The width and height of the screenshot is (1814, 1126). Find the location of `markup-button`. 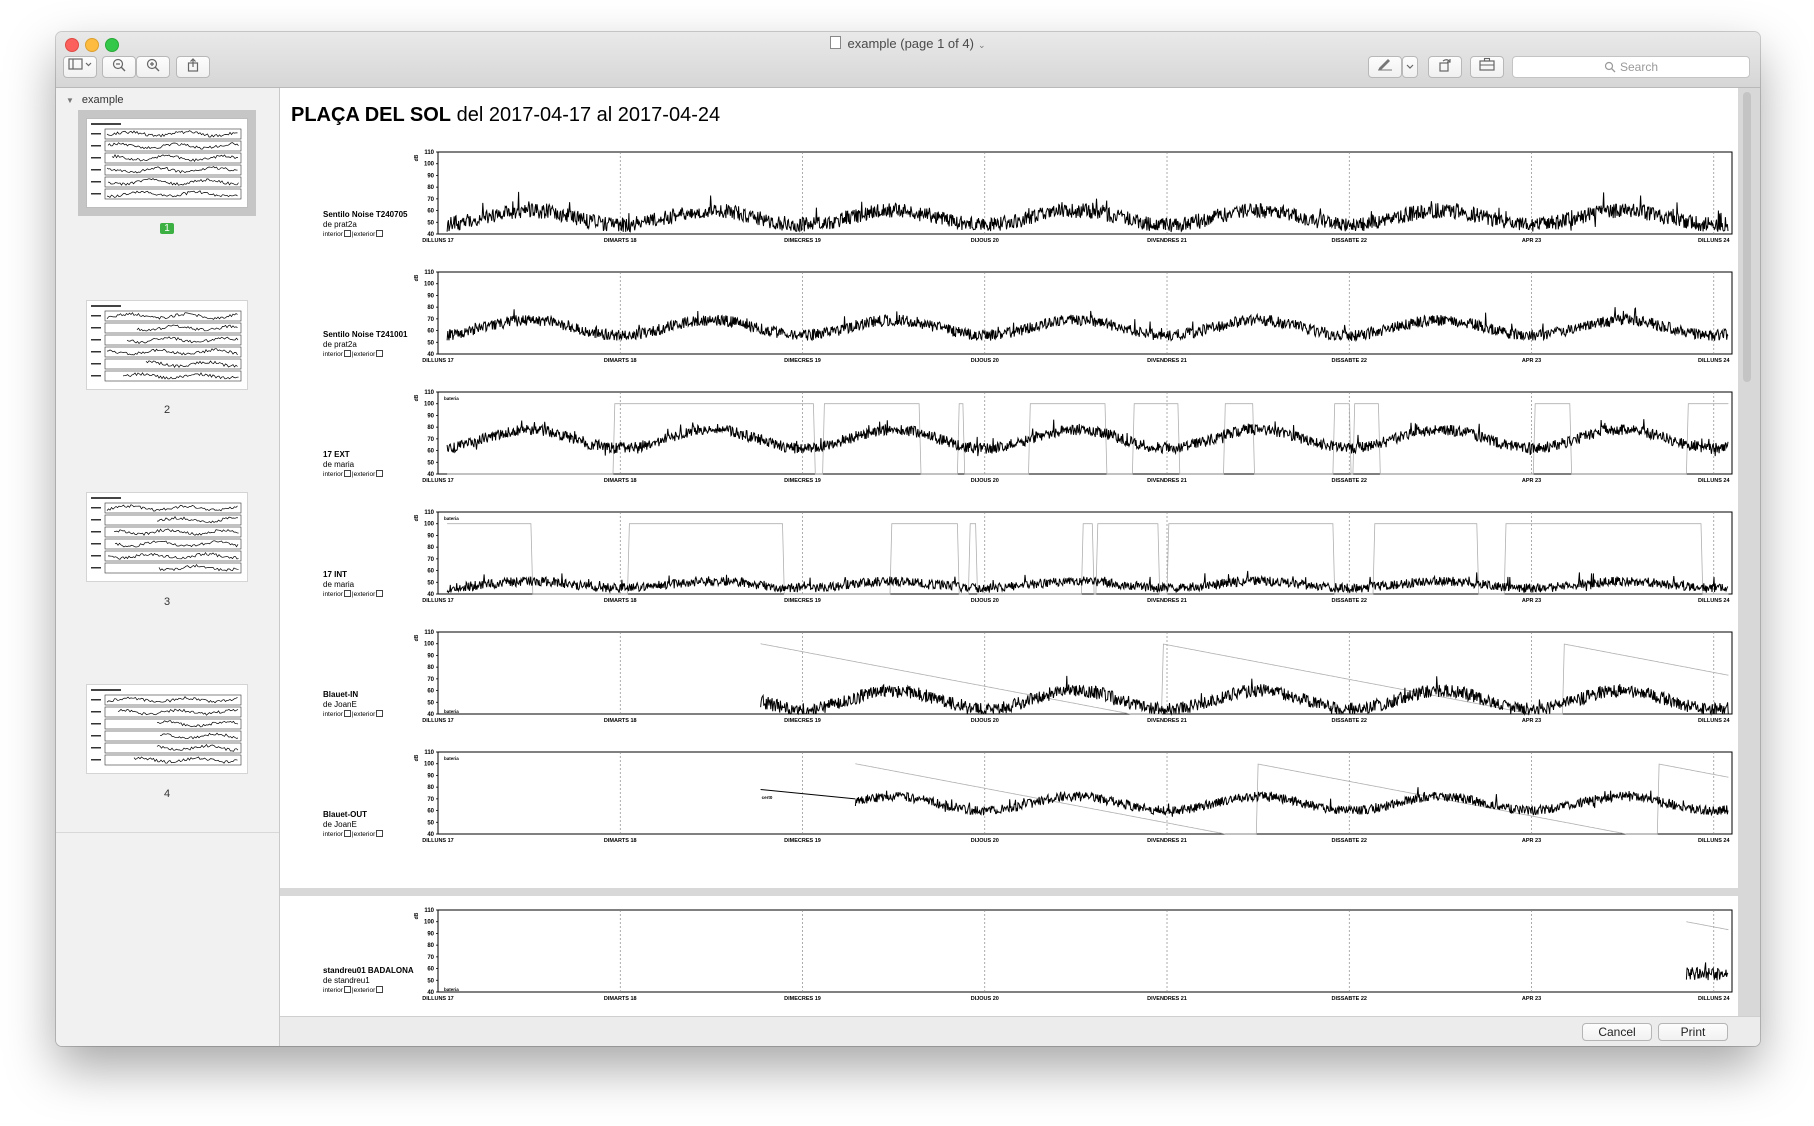

markup-button is located at coordinates (1385, 67).